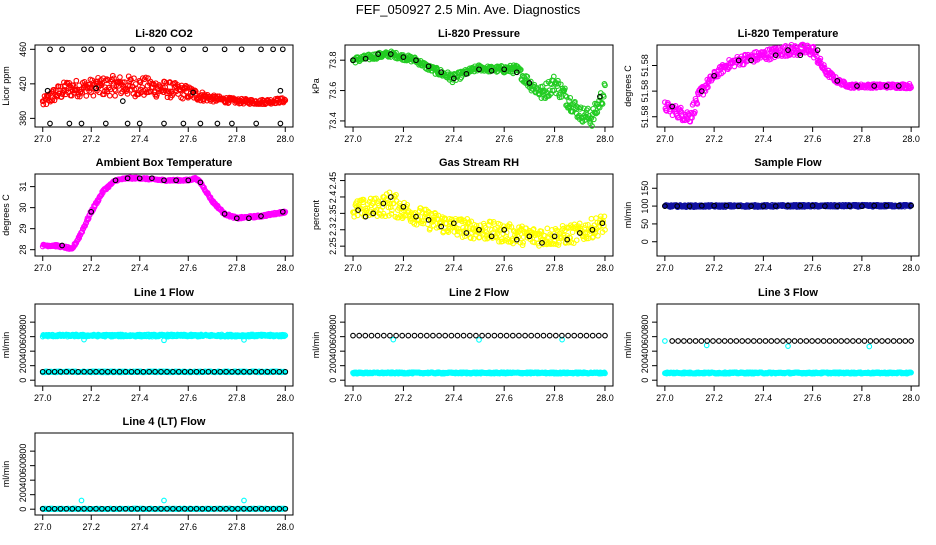 Image resolution: width=936 pixels, height=545 pixels. What do you see at coordinates (628, 345) in the screenshot?
I see `y-axis-label: ml/min` at bounding box center [628, 345].